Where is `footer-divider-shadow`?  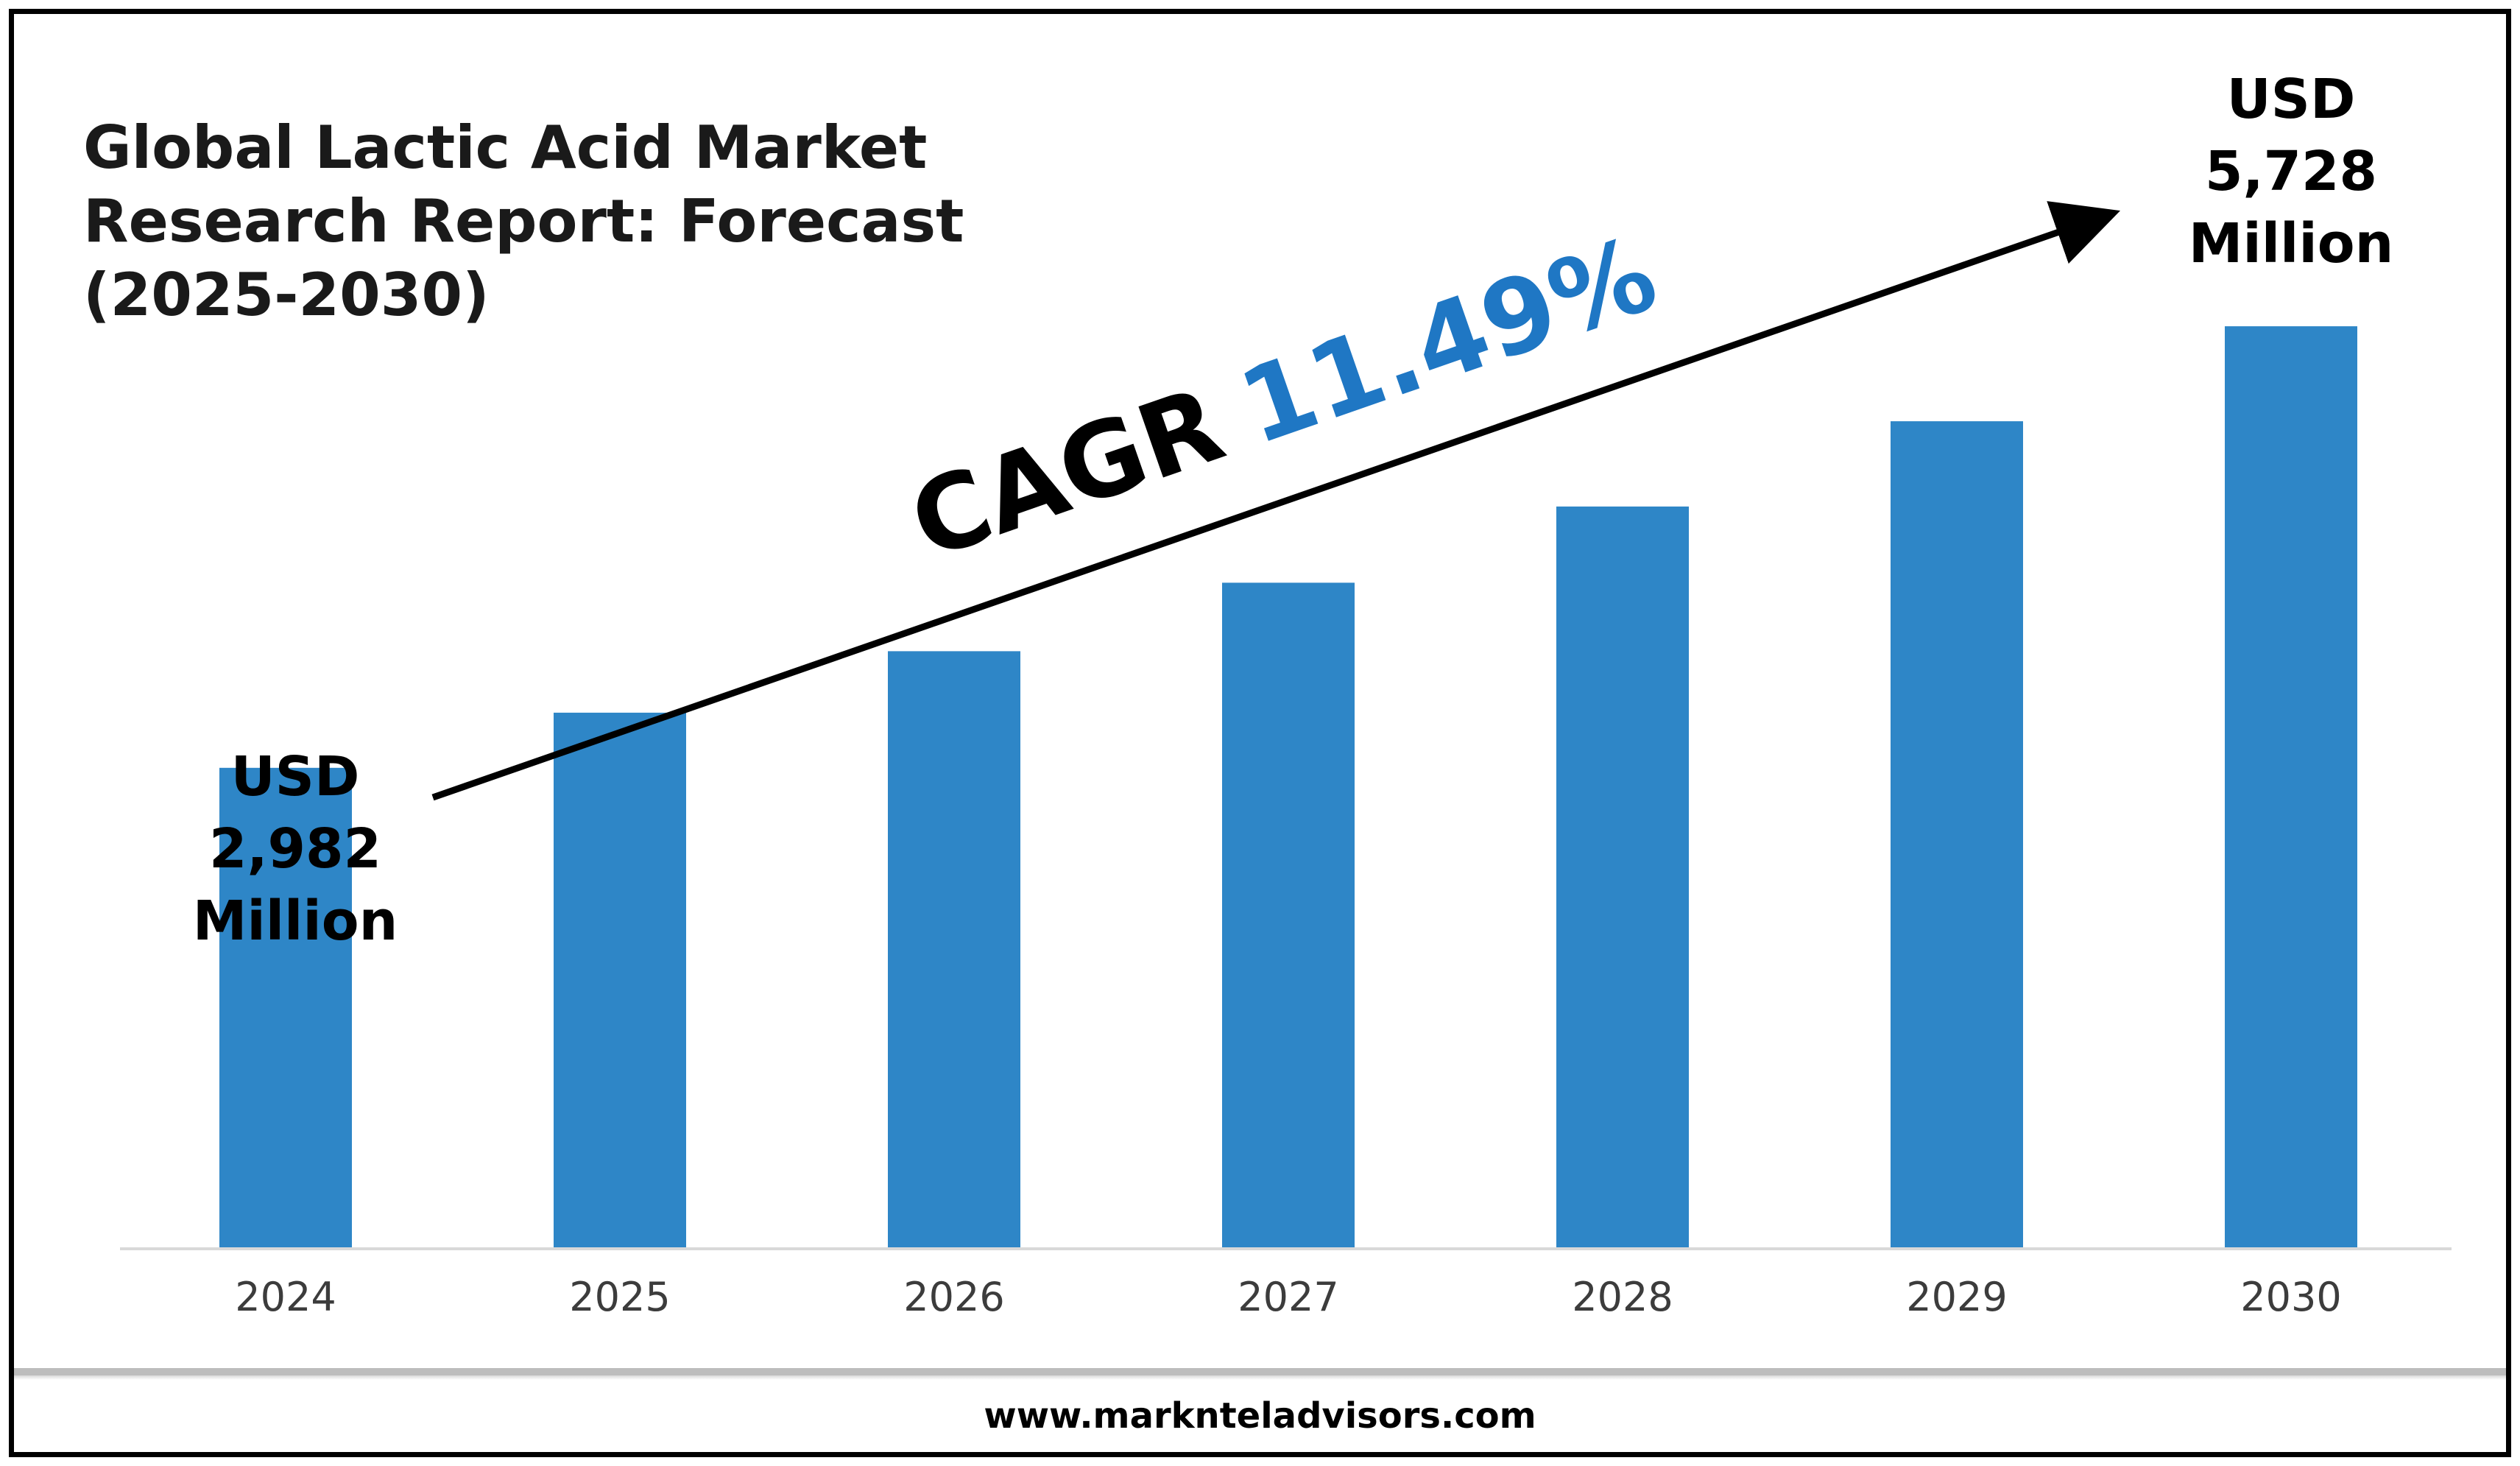
footer-divider-shadow is located at coordinates (1260, 1377).